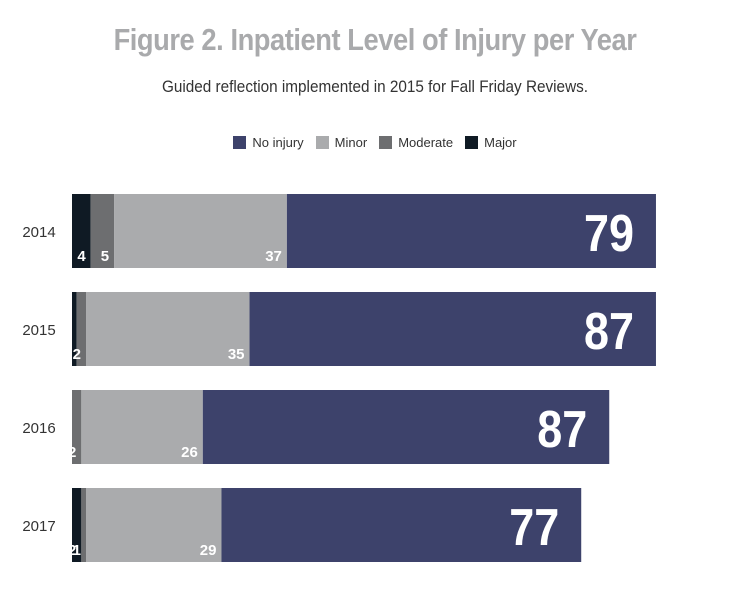 The image size is (750, 592). What do you see at coordinates (38, 526) in the screenshot?
I see `category-label-2017: 2017` at bounding box center [38, 526].